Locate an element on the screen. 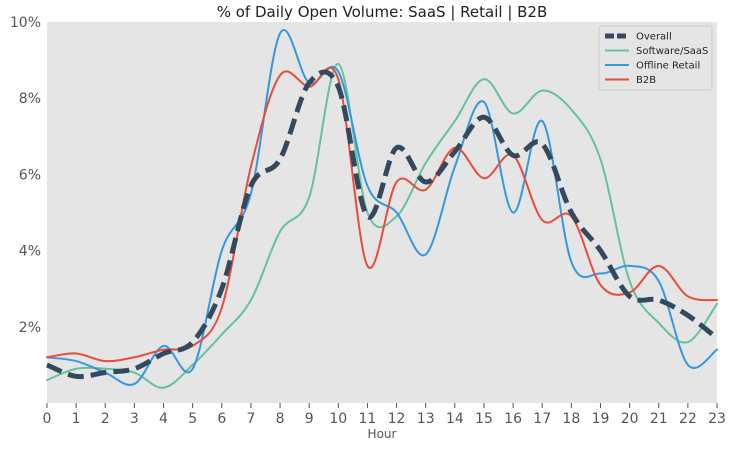 The height and width of the screenshot is (450, 745). x-tick-label: 8 is located at coordinates (280, 419).